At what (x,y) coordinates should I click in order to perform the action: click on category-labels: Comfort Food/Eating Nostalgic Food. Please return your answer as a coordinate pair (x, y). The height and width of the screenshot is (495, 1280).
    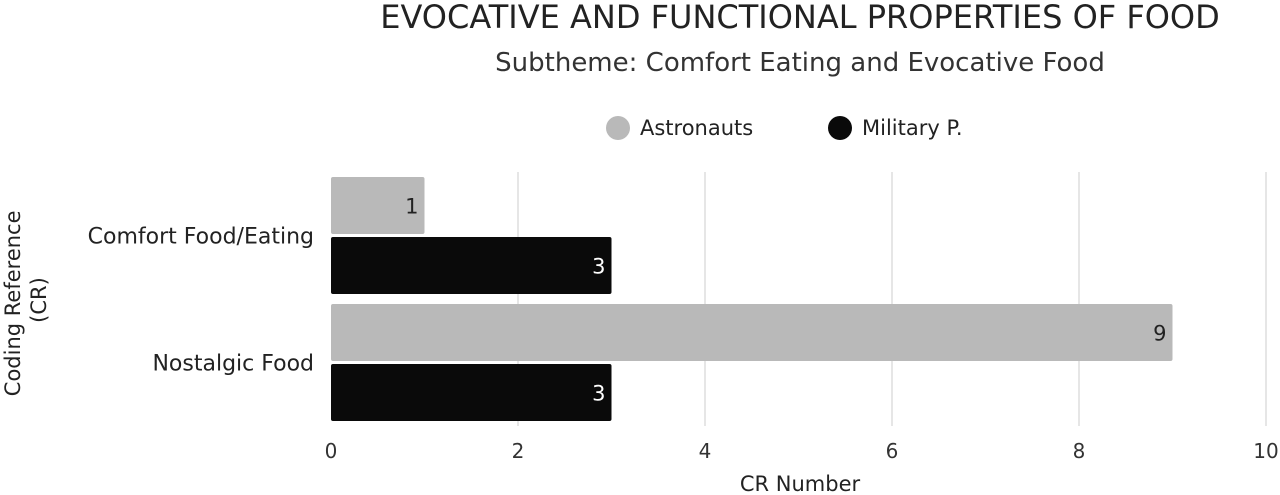
    Looking at the image, I should click on (201, 301).